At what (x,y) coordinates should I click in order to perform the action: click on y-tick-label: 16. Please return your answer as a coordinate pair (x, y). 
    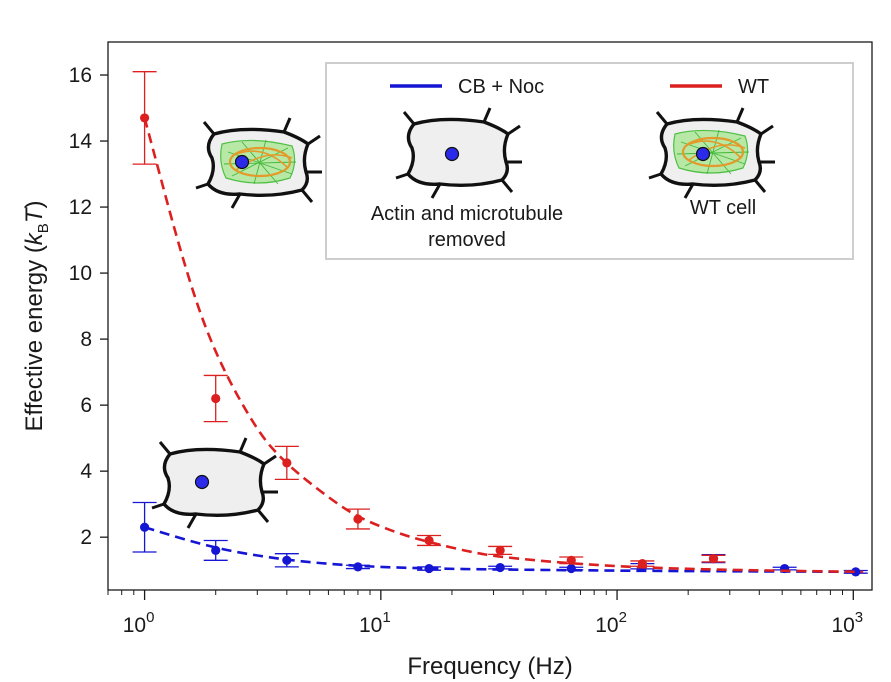
    Looking at the image, I should click on (80, 75).